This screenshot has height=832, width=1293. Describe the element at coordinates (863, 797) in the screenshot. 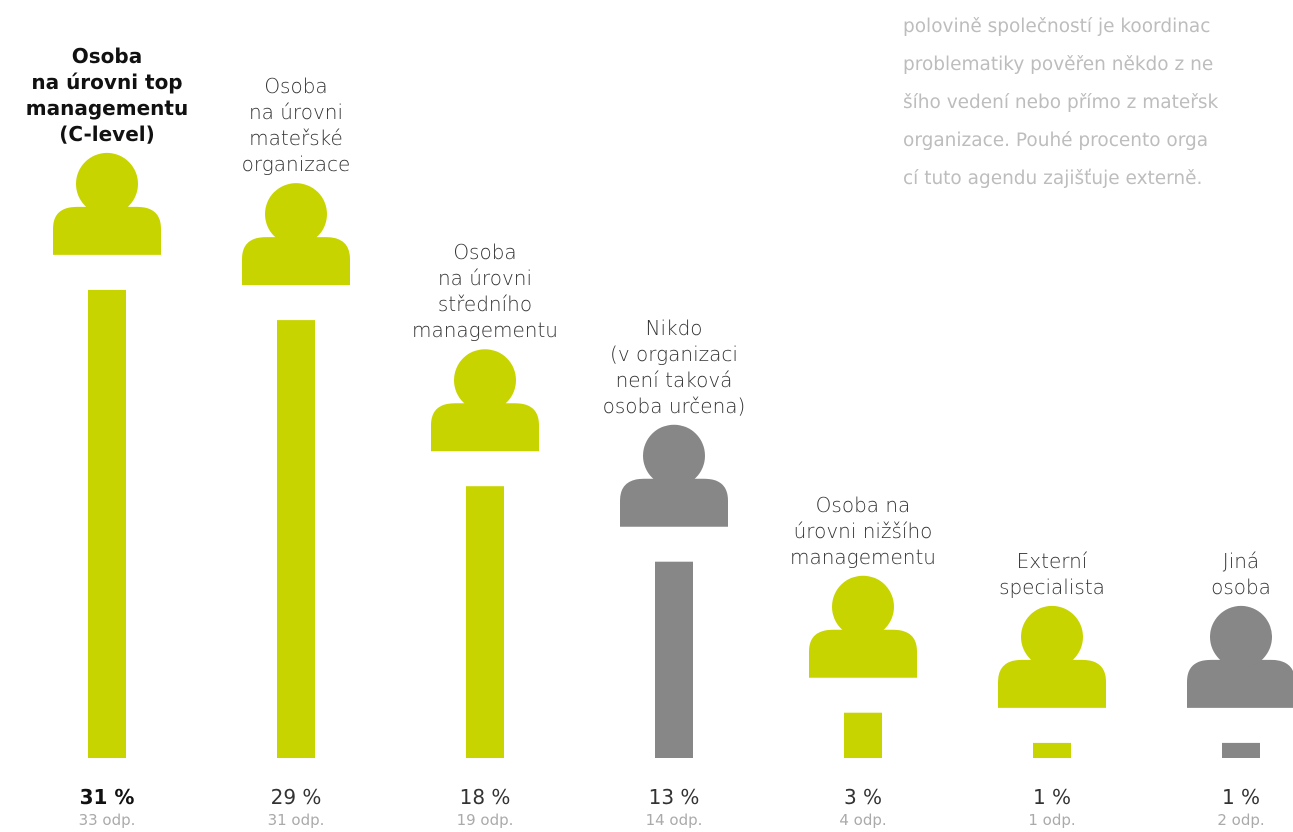

I see `value-label: 3 %` at that location.